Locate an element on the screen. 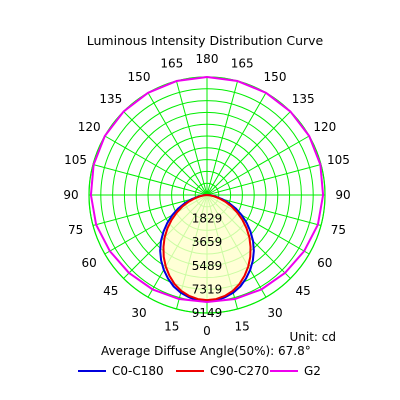 The height and width of the screenshot is (400, 400). radial-tick-label: 3659 is located at coordinates (207, 242).